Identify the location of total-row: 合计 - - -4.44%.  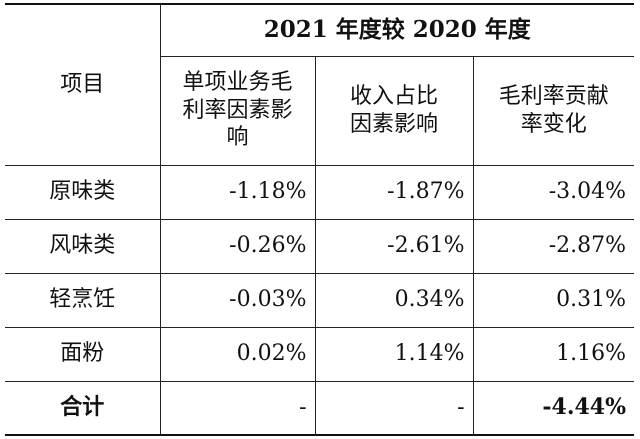
(320, 408).